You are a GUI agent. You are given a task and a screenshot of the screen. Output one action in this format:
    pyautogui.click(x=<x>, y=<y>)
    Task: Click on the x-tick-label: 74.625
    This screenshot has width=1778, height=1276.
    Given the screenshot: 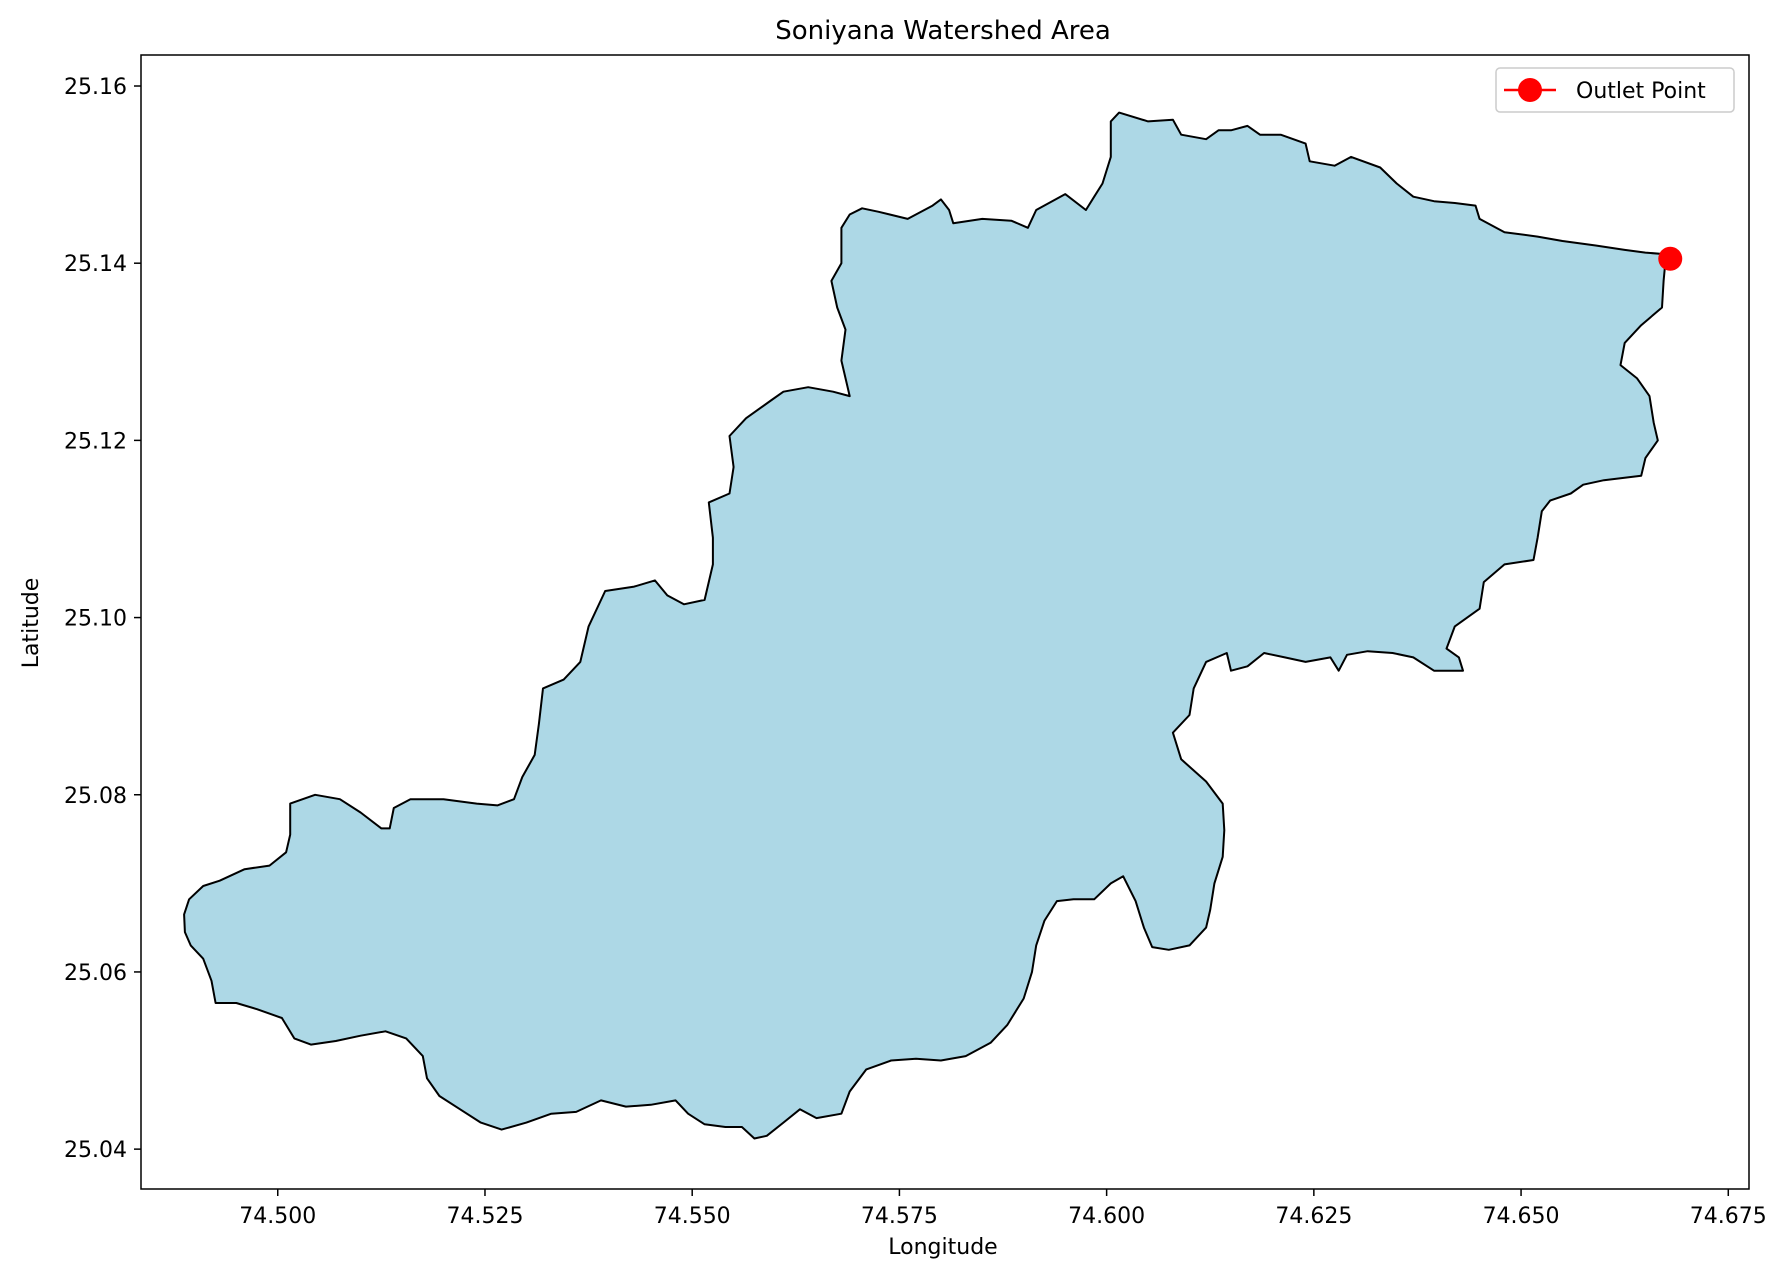 What is the action you would take?
    pyautogui.click(x=1313, y=1216)
    